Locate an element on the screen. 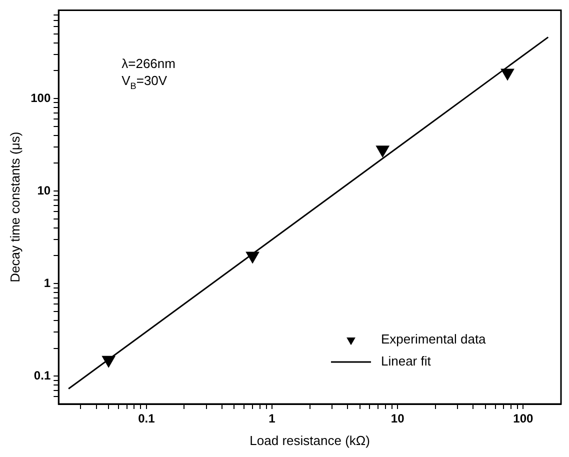  legend-label: Experimental data is located at coordinates (434, 339).